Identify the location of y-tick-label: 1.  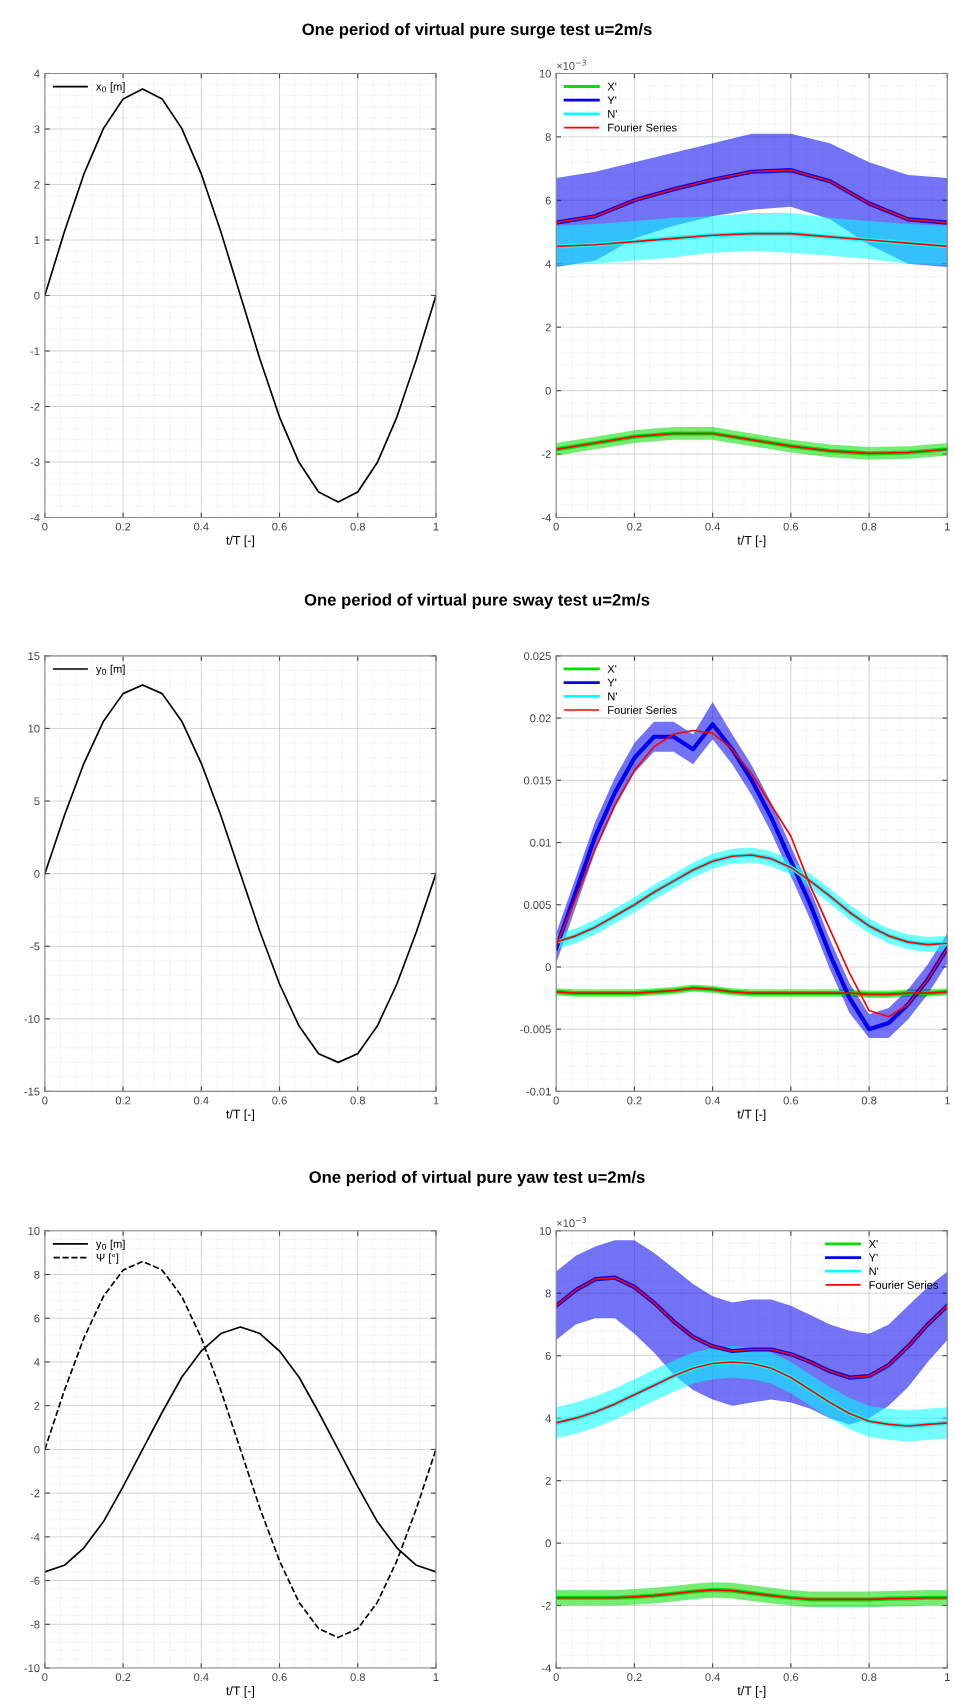
(37, 240).